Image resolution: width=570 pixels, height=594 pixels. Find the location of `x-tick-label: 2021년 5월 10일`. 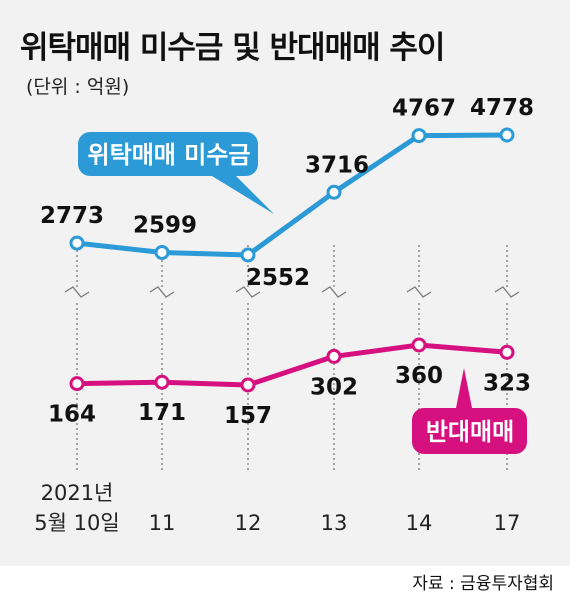

x-tick-label: 2021년 5월 10일 is located at coordinates (76, 508).